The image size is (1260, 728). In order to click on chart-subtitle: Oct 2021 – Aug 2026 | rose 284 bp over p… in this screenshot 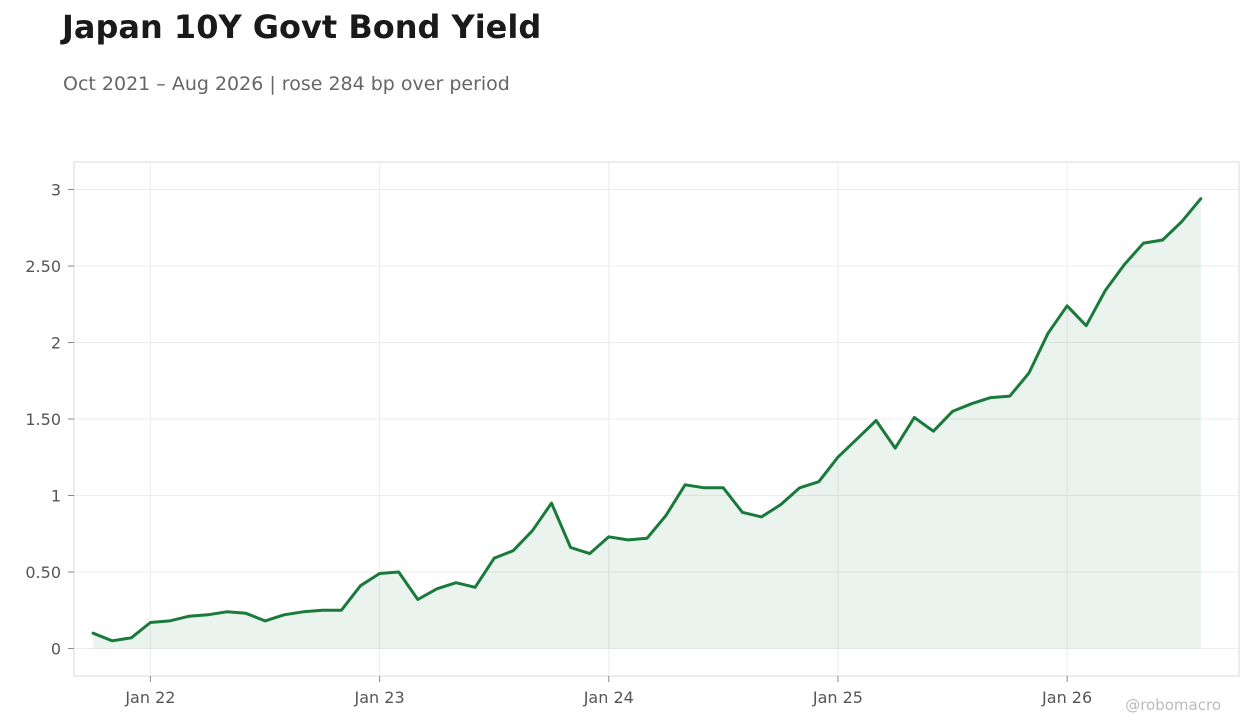, I will do `click(286, 84)`.